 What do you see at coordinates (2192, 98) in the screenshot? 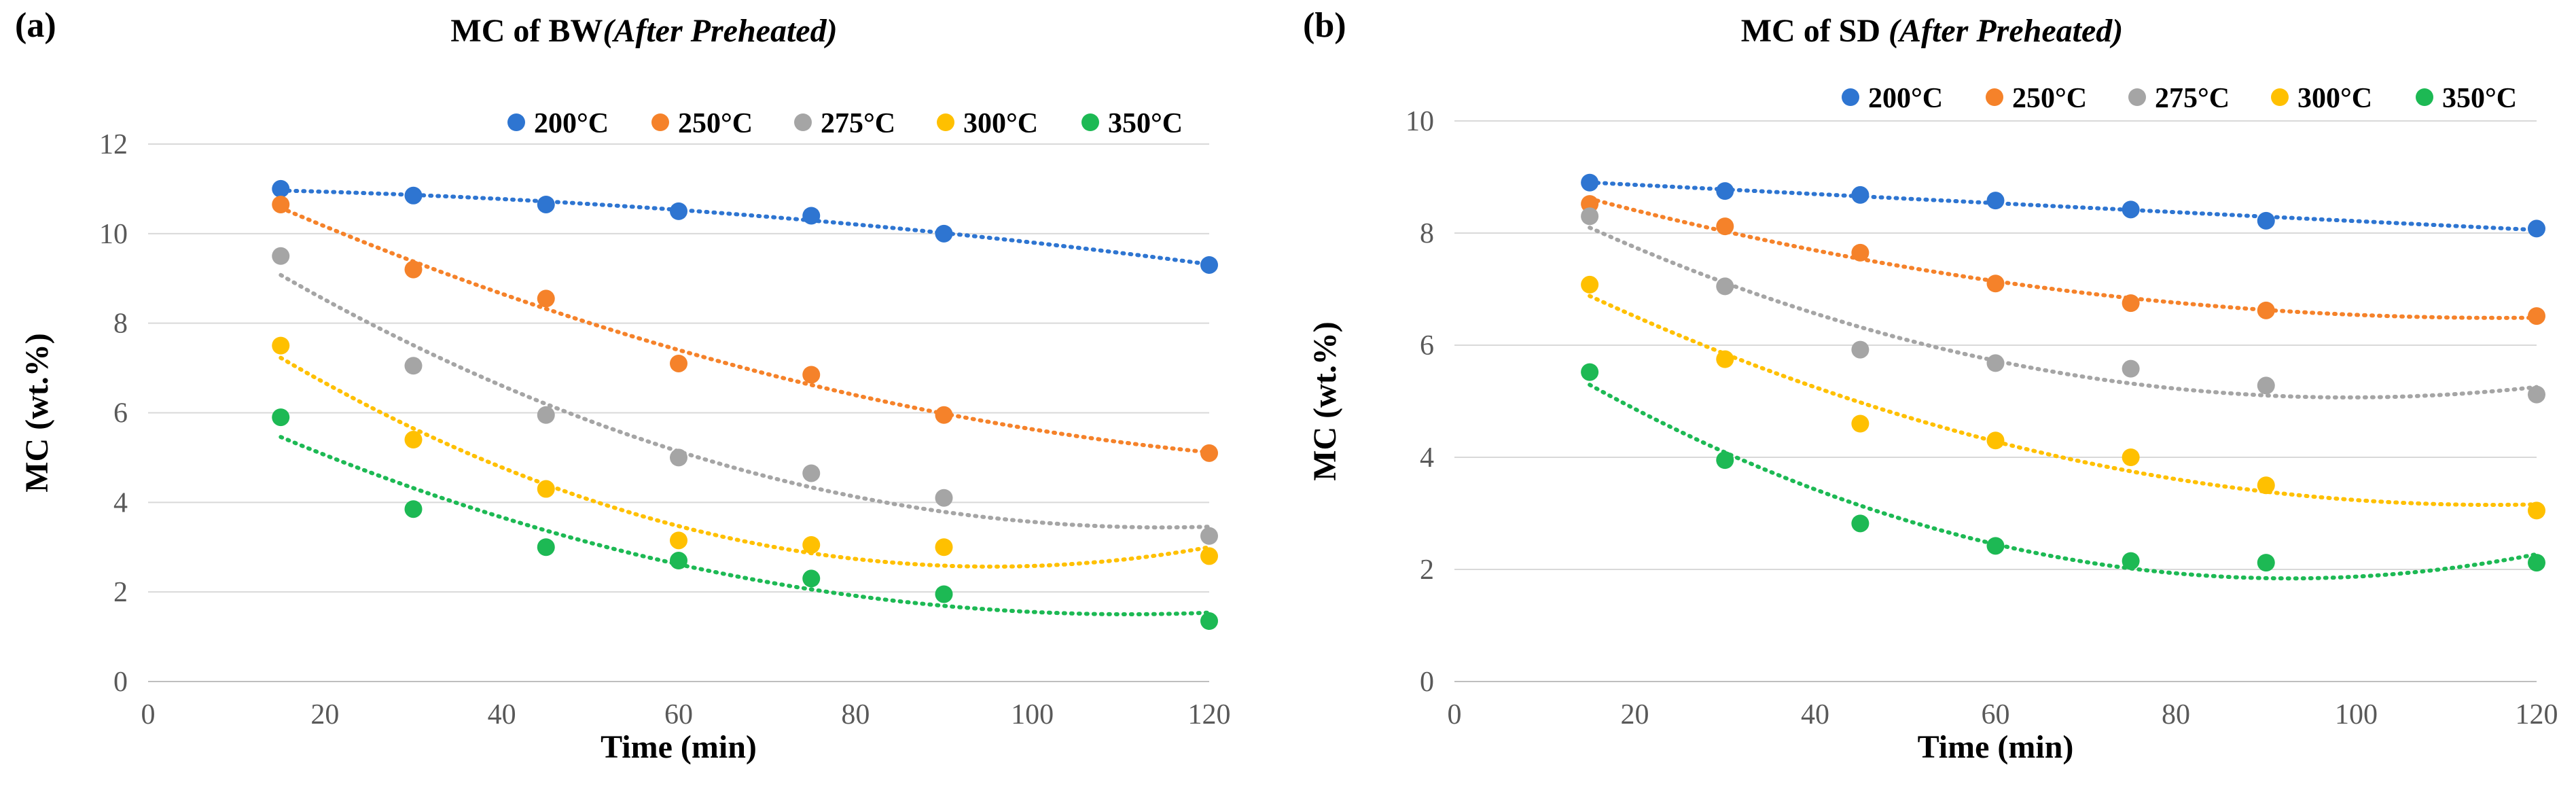
I see `legend-label-b-2: 275°C` at bounding box center [2192, 98].